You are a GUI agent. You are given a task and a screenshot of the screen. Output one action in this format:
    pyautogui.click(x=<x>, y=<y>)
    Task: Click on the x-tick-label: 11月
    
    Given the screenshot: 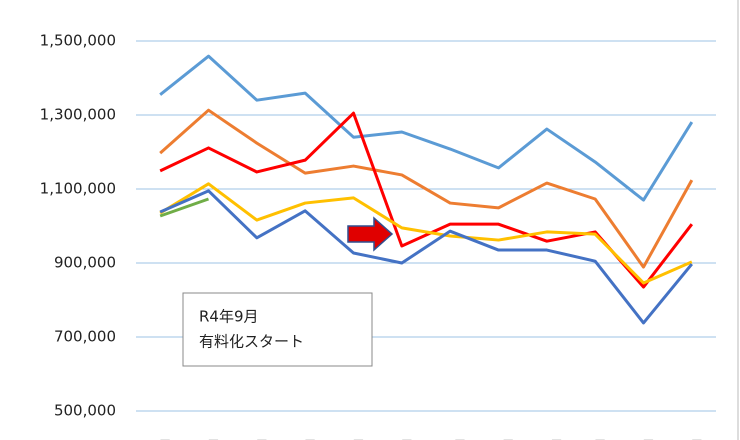 What is the action you would take?
    pyautogui.click(x=498, y=439)
    